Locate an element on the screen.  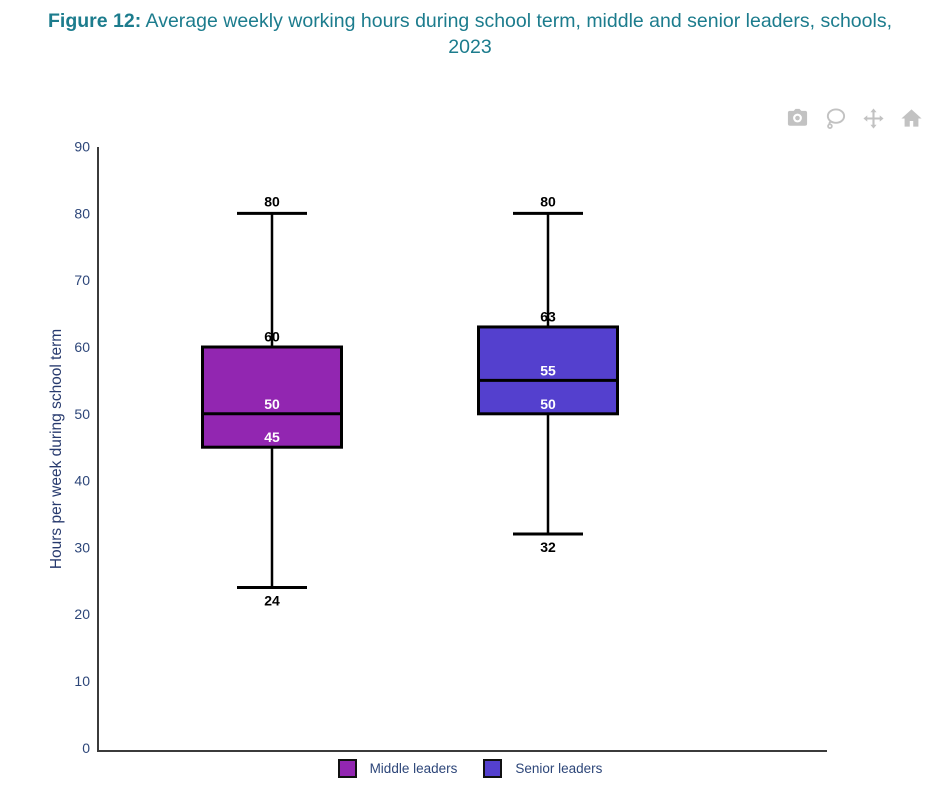
box-middle-leaders: 80 60 50 45 24 is located at coordinates (272, 400).